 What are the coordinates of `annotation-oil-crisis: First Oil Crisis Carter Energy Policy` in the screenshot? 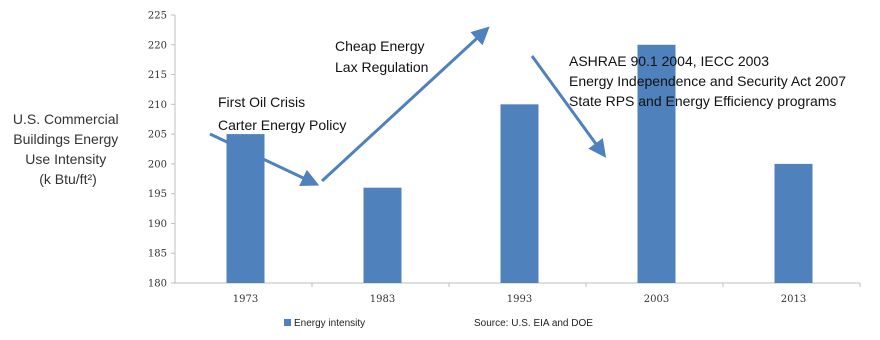 It's located at (282, 113).